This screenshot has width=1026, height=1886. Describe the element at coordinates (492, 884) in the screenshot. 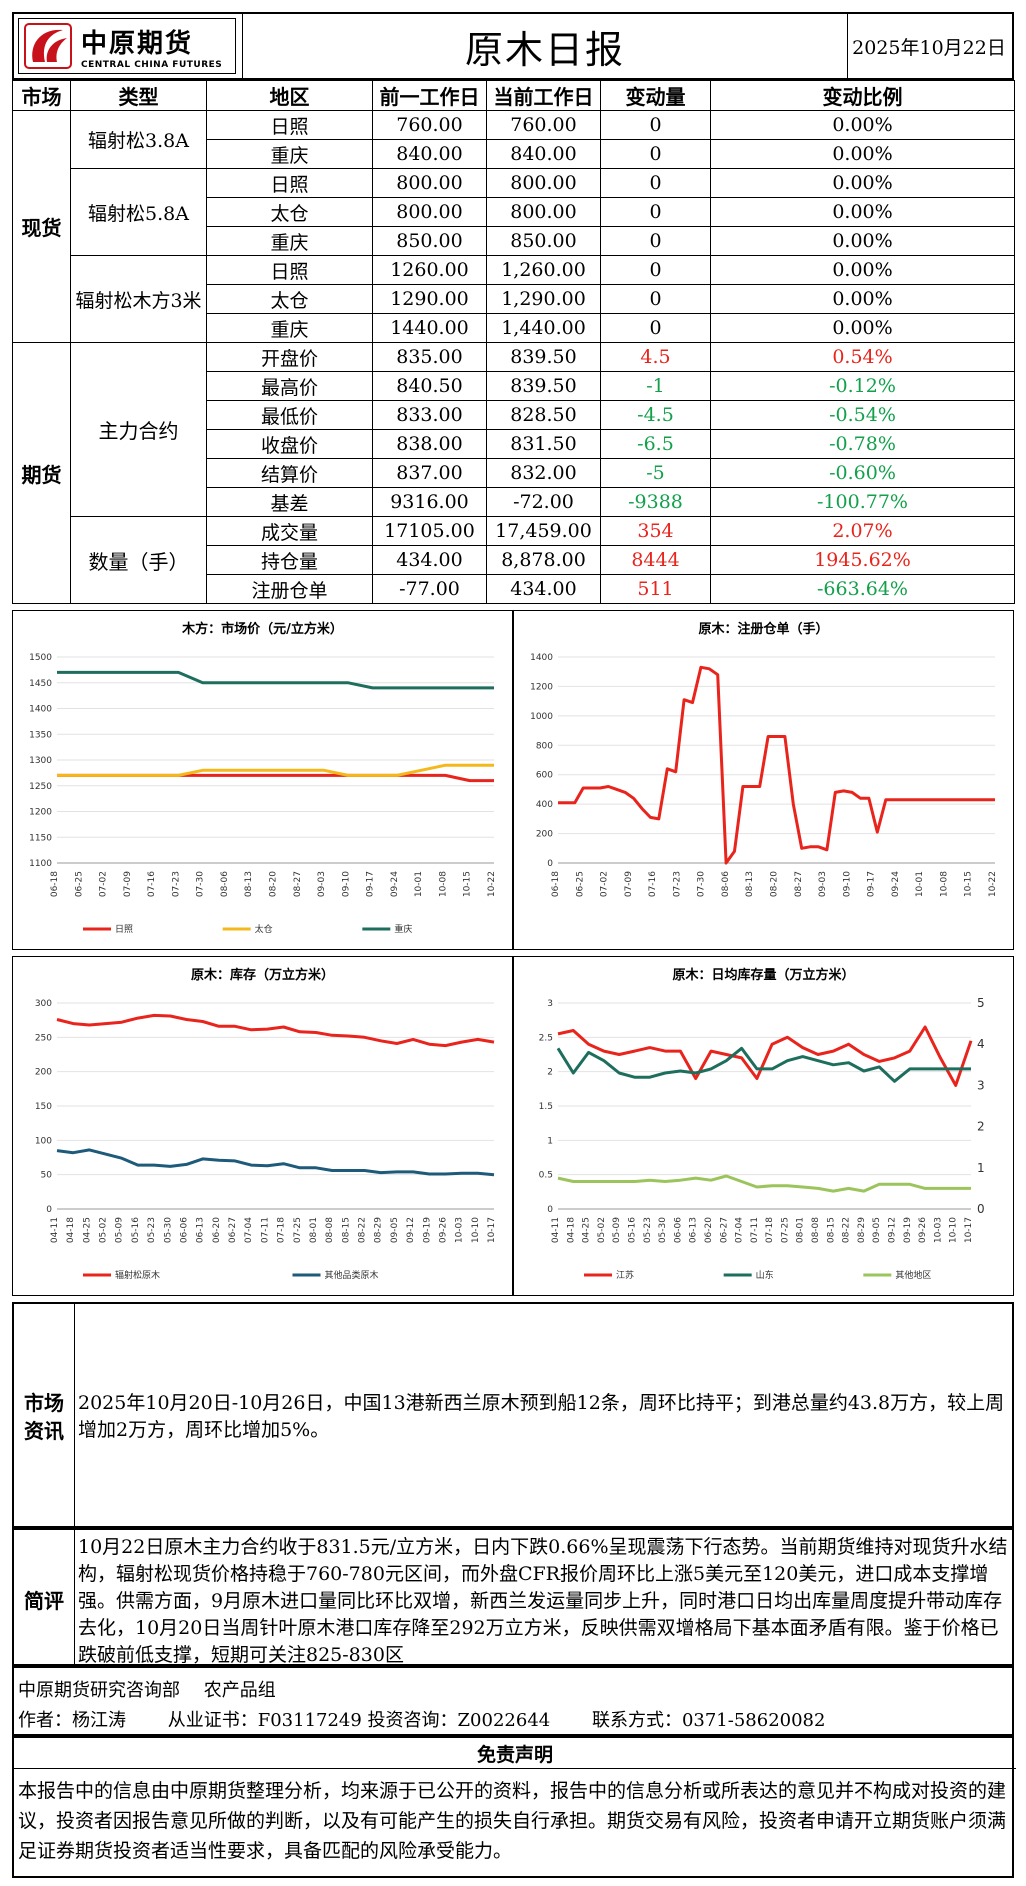

I see `x-tick-label: 10-22` at that location.